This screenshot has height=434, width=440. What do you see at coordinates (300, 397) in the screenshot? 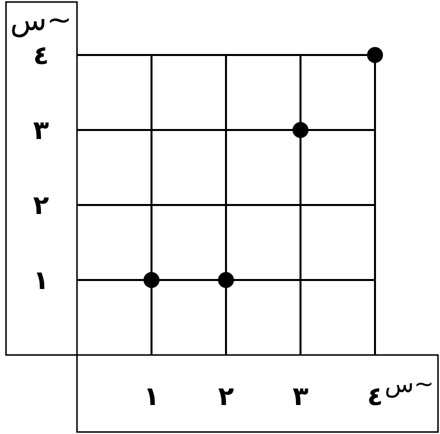
I see `x-tick-label: ٣` at bounding box center [300, 397].